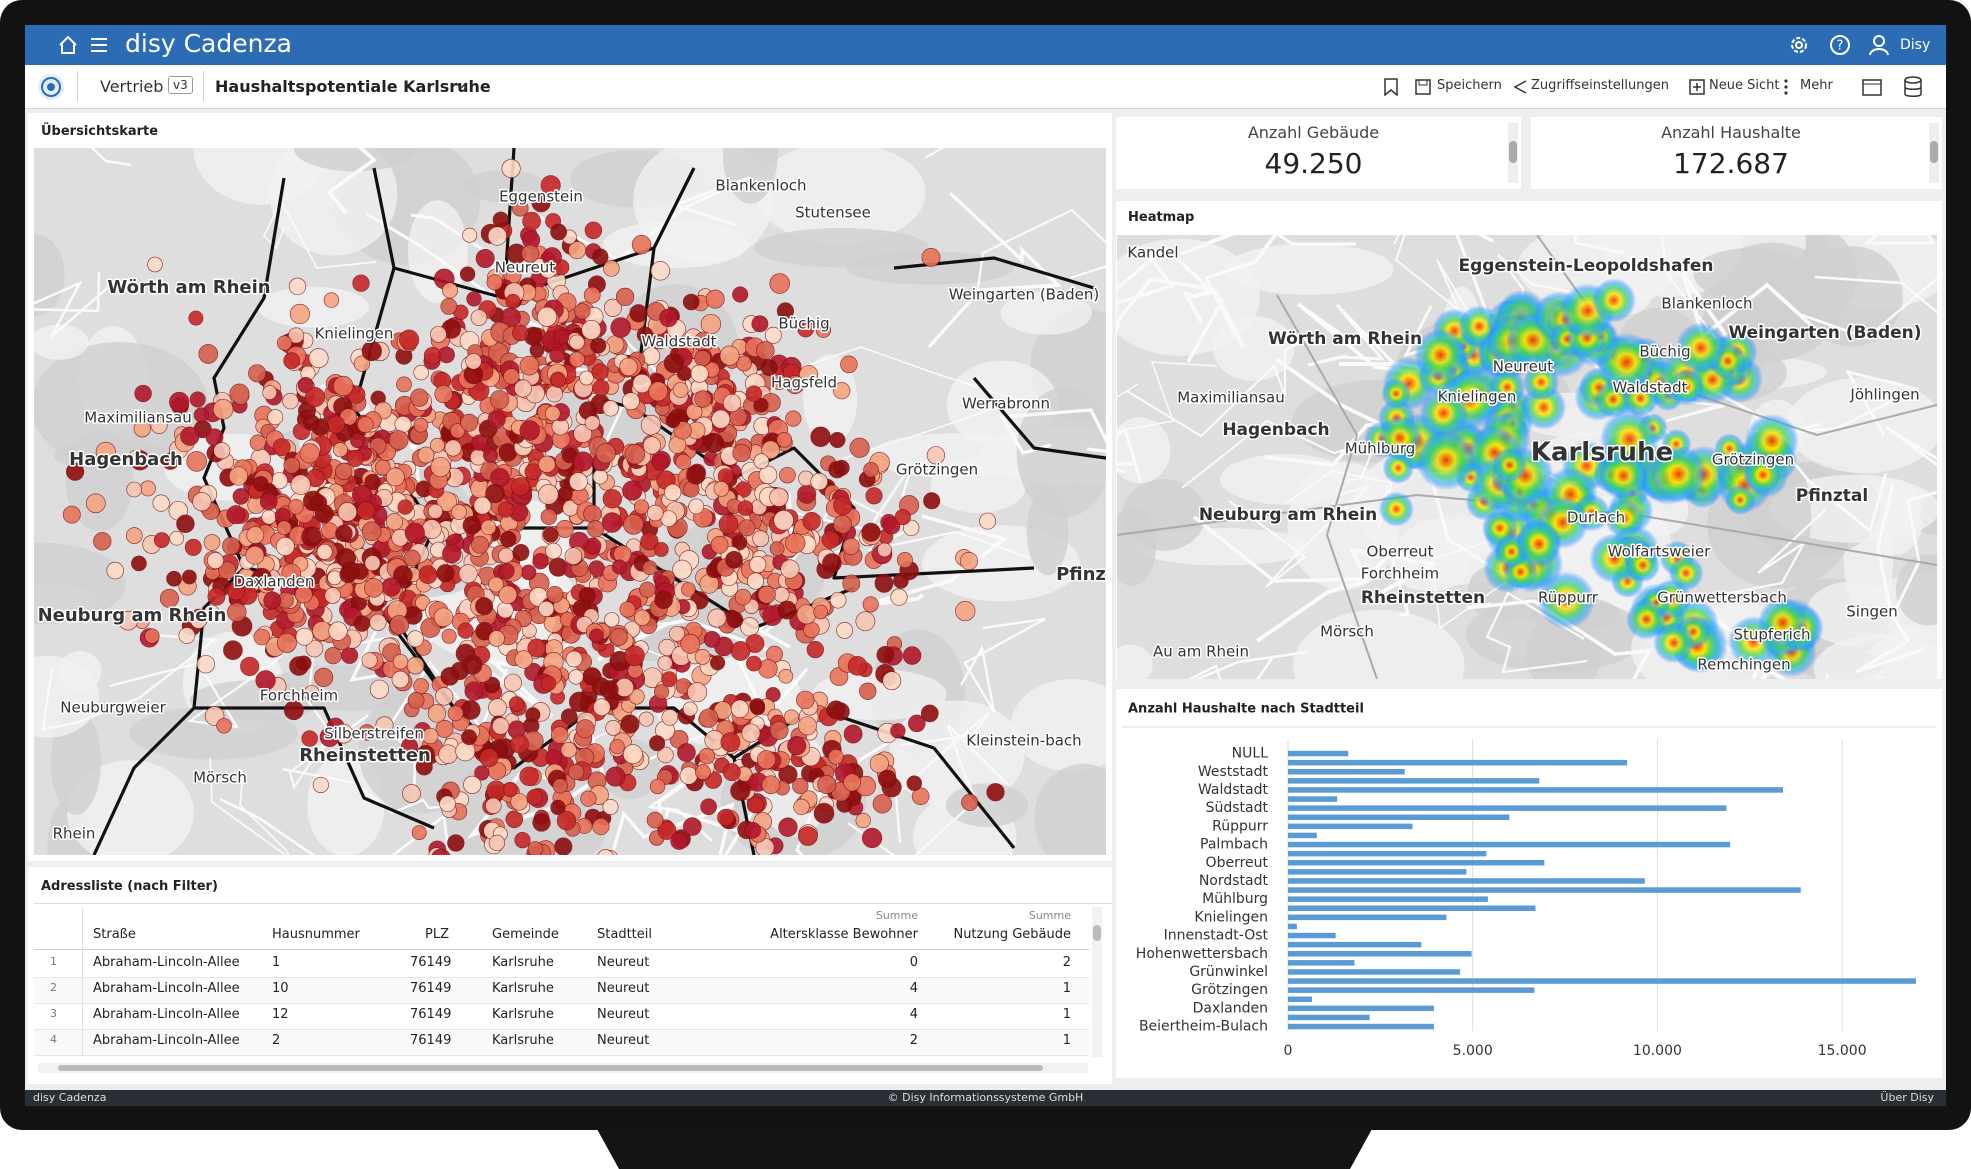 This screenshot has height=1169, width=1971. What do you see at coordinates (1799, 45) in the screenshot?
I see `settings-icon` at bounding box center [1799, 45].